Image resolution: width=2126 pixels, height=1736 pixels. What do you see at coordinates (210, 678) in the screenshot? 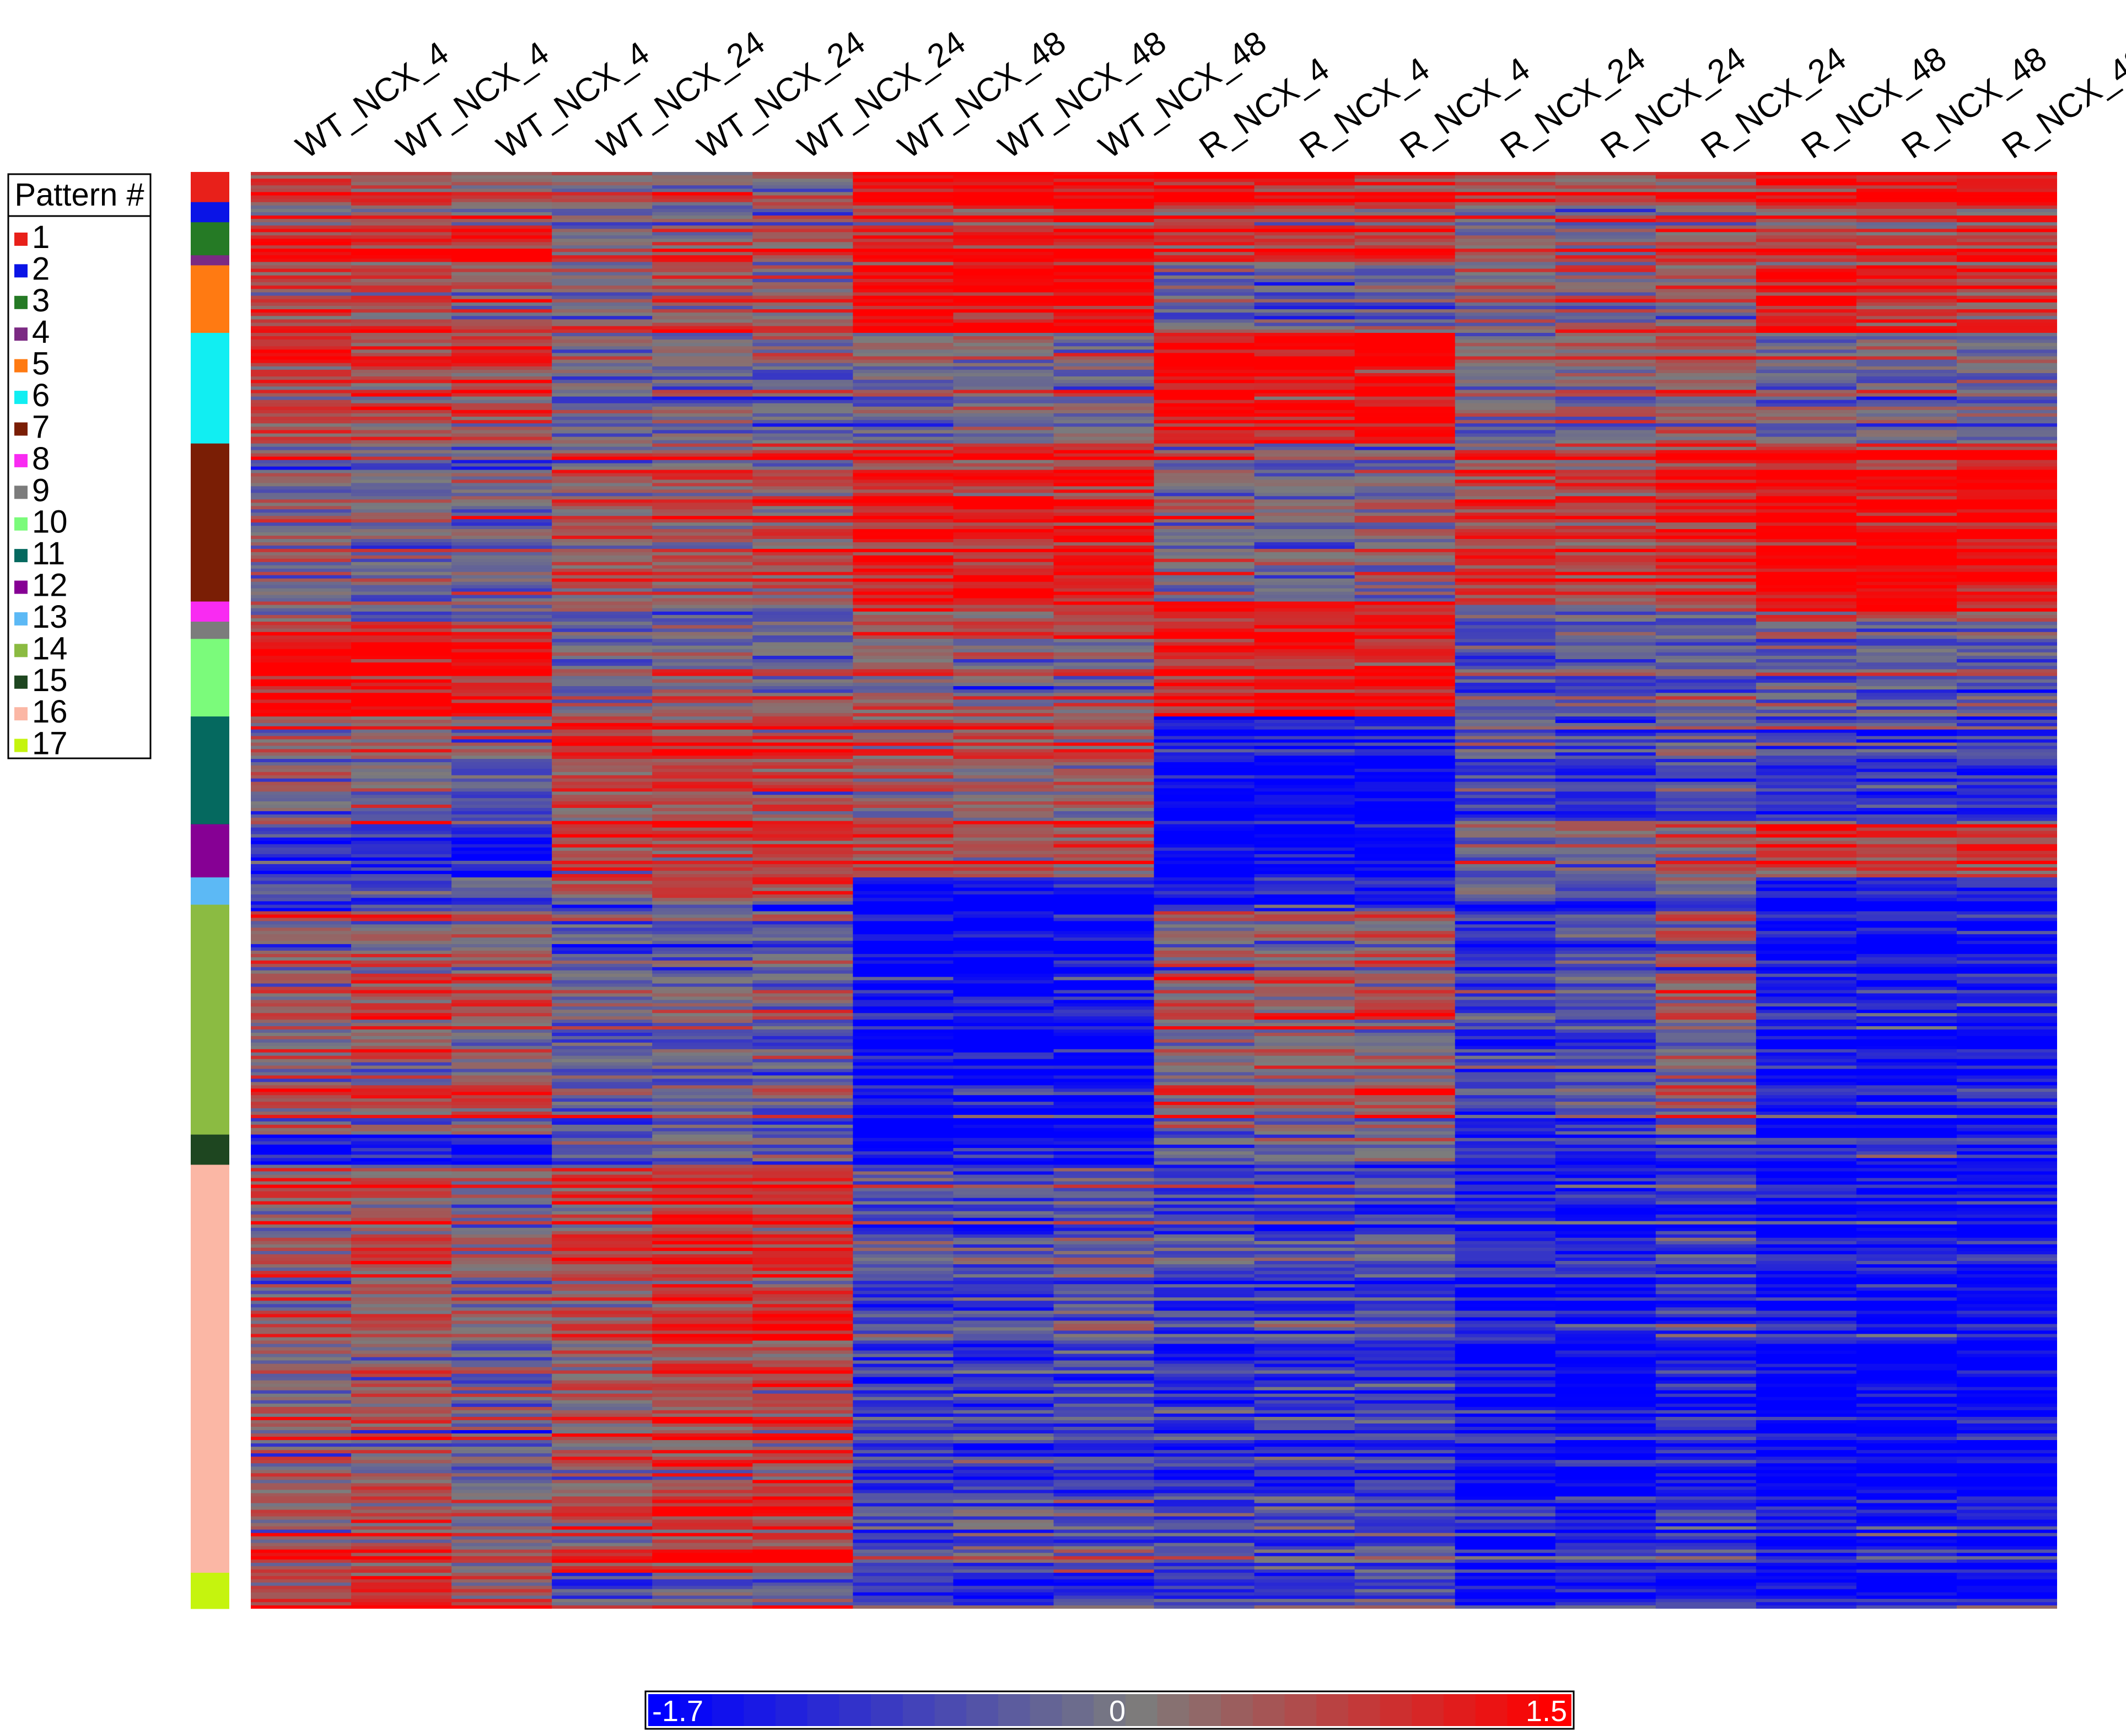
I see `pattern-segment` at bounding box center [210, 678].